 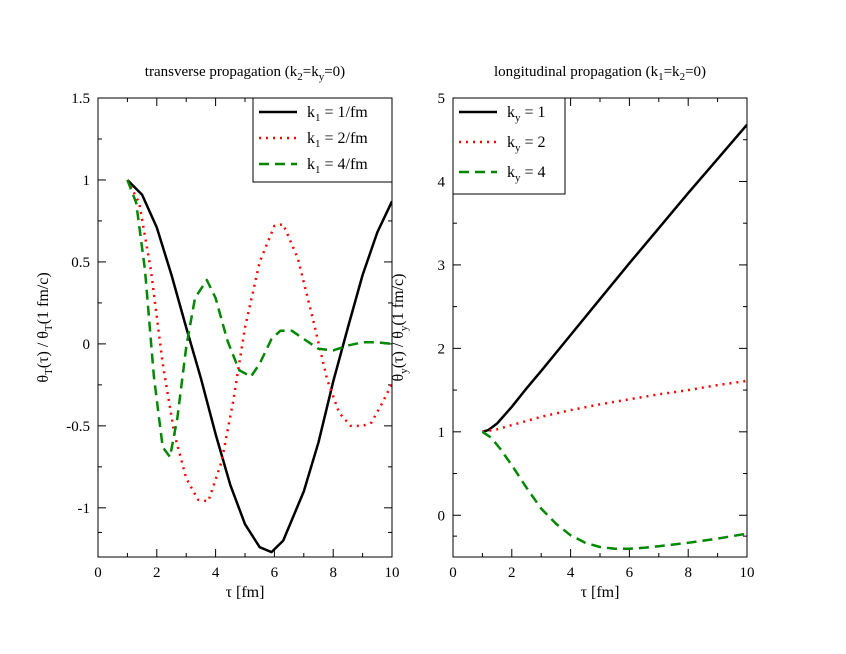 I want to click on title-text: transverse propagation (k, so click(x=221, y=72).